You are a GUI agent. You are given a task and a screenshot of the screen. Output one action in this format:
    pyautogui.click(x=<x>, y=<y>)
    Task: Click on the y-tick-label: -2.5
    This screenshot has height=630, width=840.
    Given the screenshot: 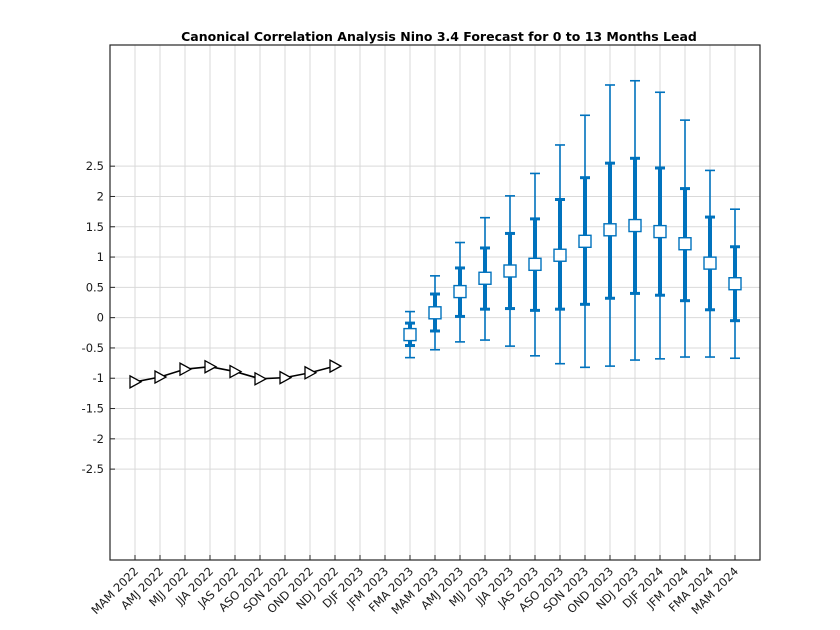 What is the action you would take?
    pyautogui.click(x=93, y=469)
    